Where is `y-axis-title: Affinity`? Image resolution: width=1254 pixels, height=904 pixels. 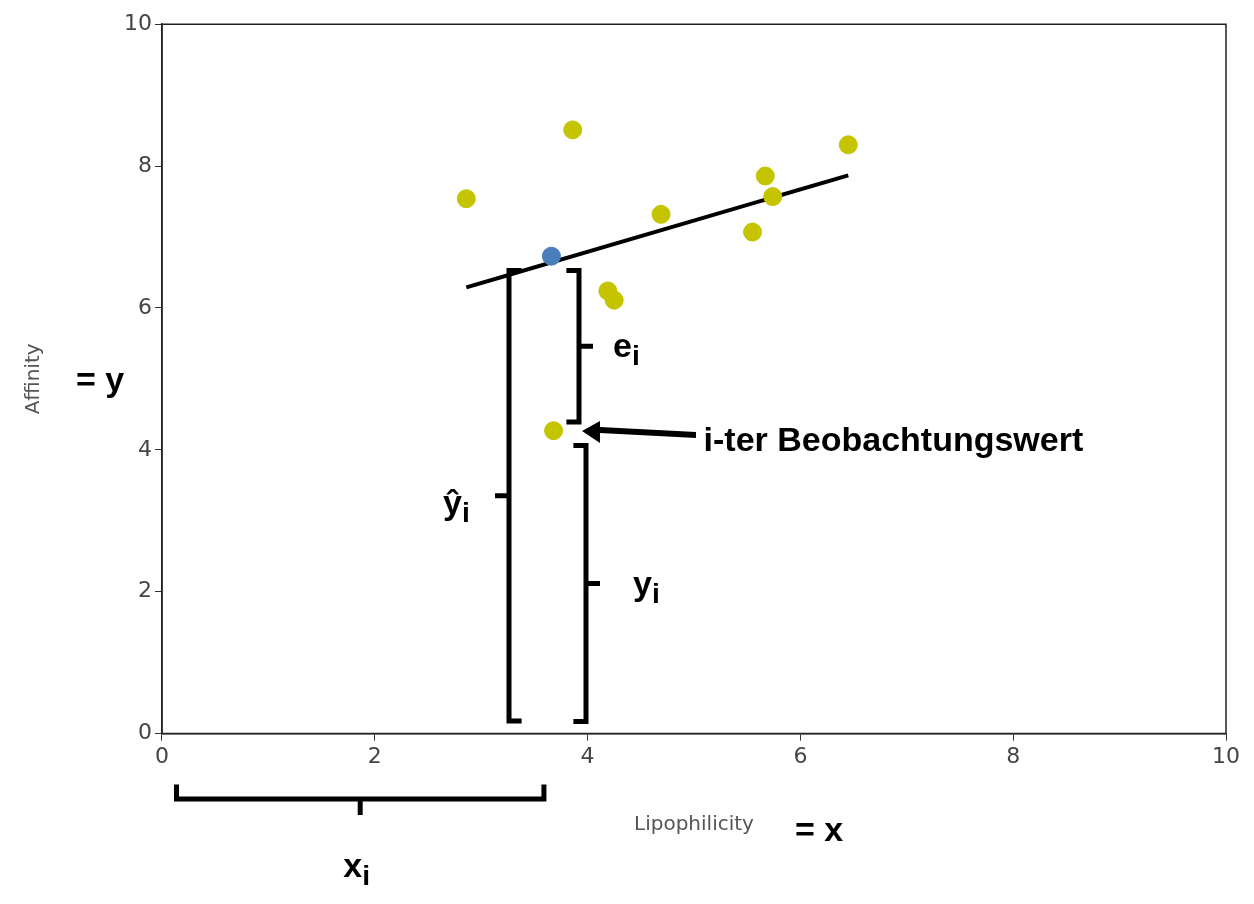 y-axis-title: Affinity is located at coordinates (32, 379).